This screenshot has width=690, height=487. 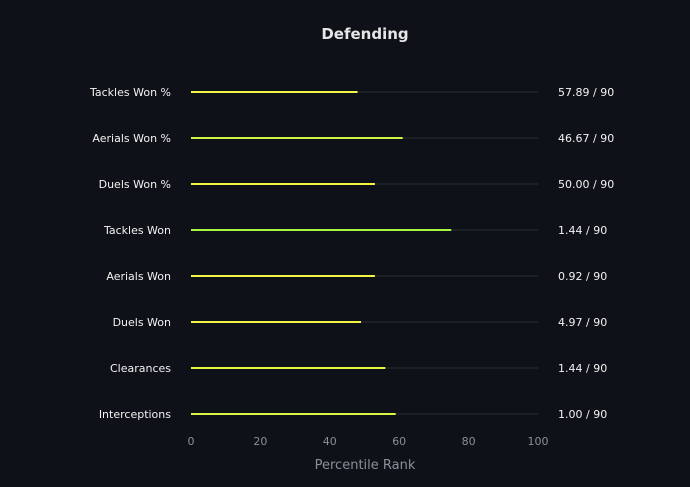 I want to click on category-label: Tackles Won, so click(x=137, y=230).